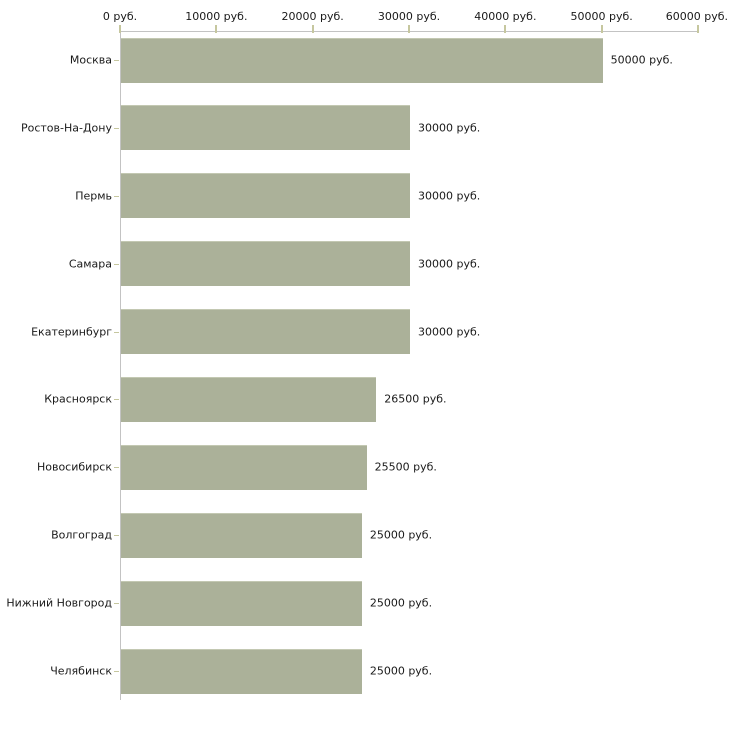  I want to click on category-label: Екатеринбург, so click(71, 332).